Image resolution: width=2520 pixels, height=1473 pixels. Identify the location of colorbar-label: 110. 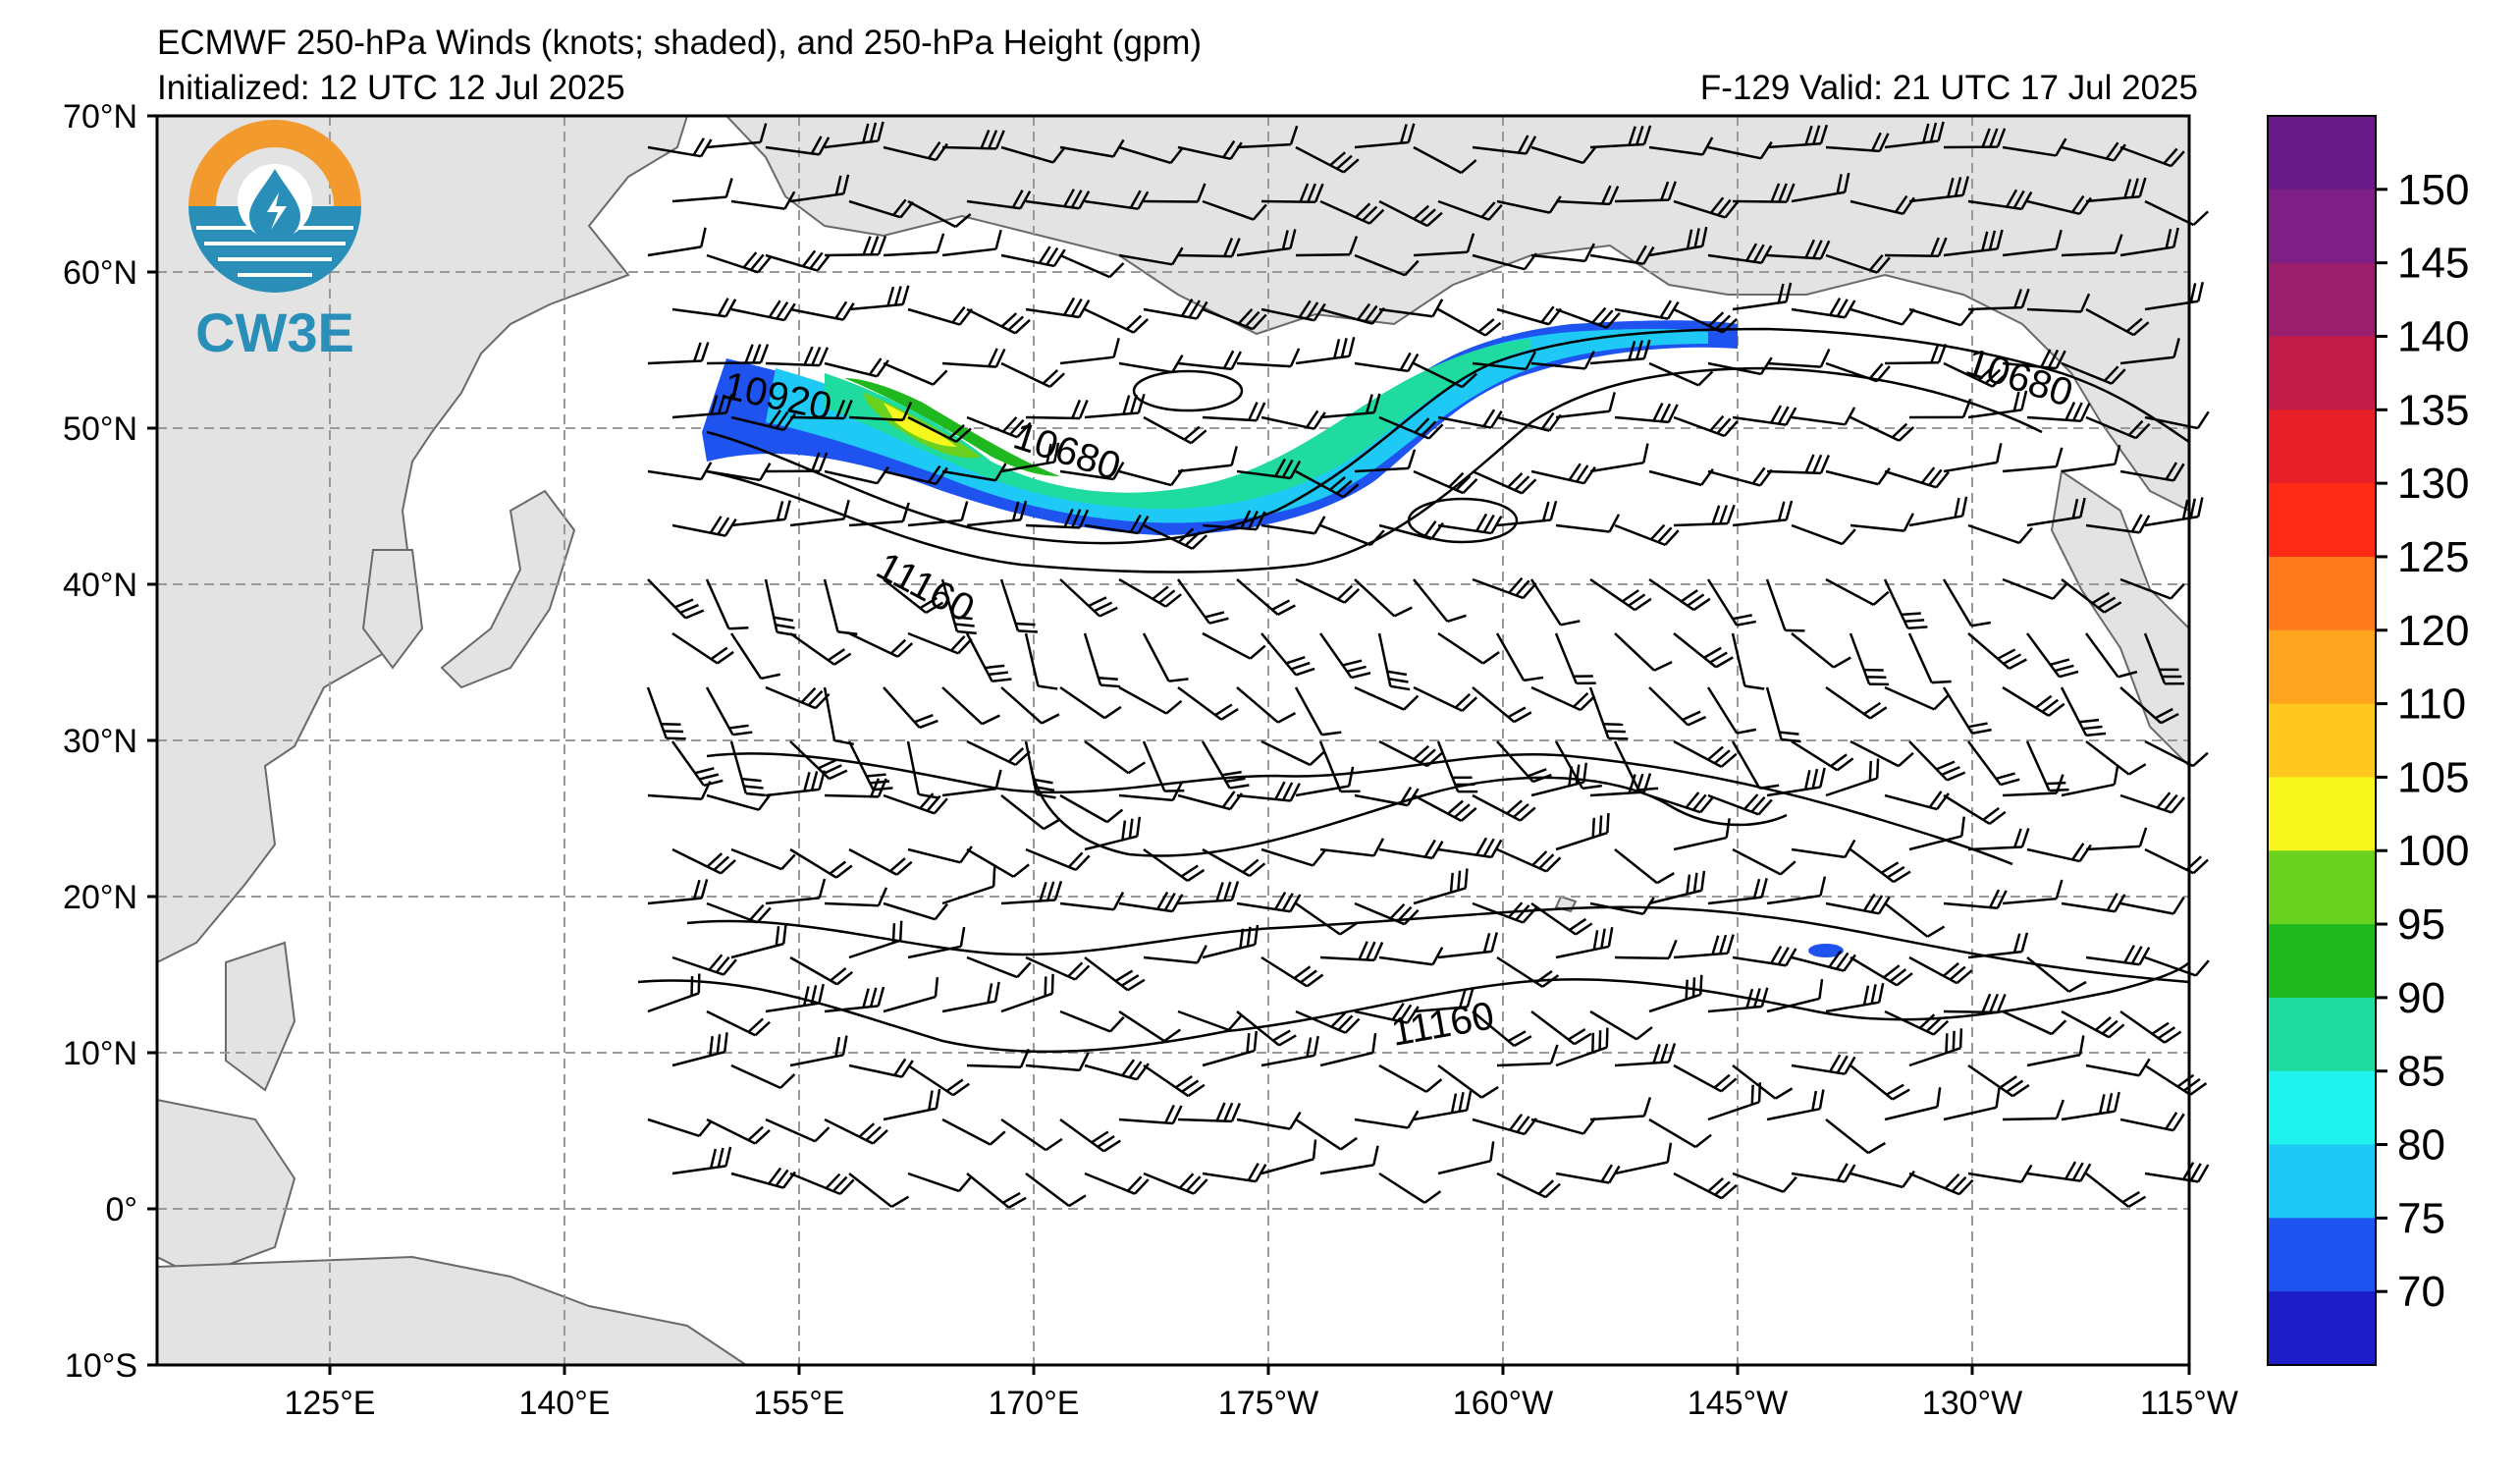
(2431, 705).